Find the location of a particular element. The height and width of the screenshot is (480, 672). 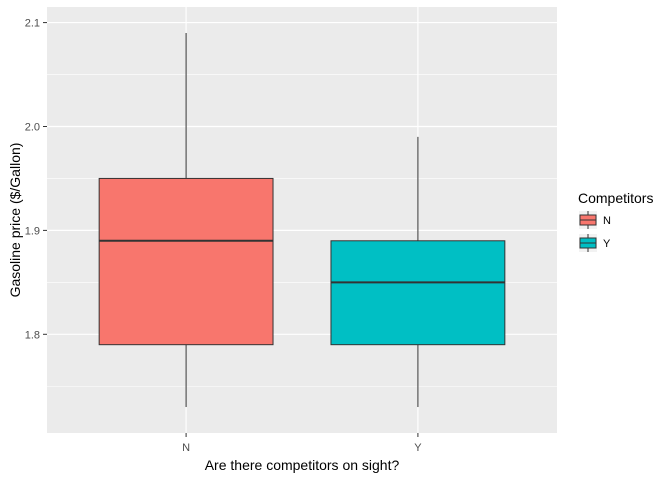

y-tick-label: 1.9 is located at coordinates (32, 231).